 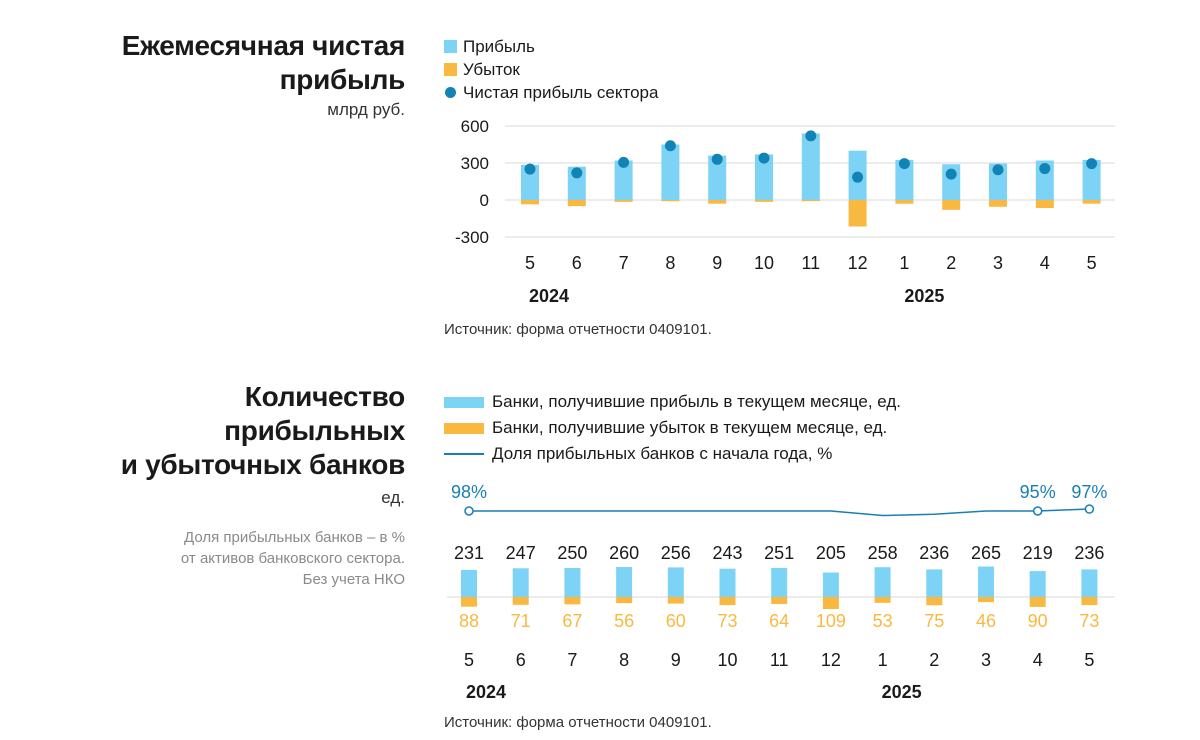 What do you see at coordinates (233, 431) in the screenshot?
I see `chart2-title: Количество прибыльных и убыточных банков` at bounding box center [233, 431].